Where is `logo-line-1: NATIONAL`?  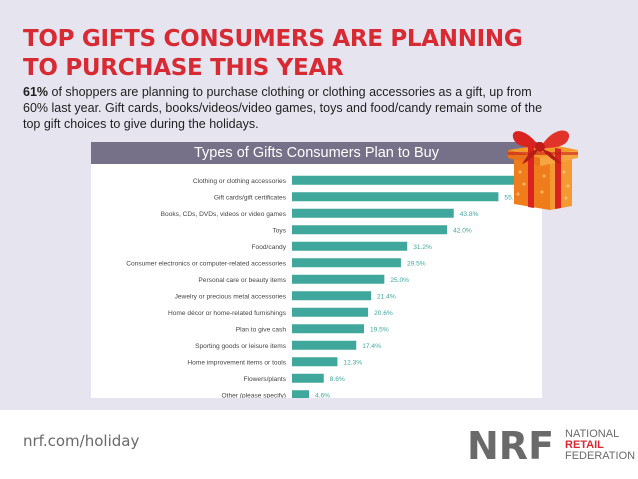 logo-line-1: NATIONAL is located at coordinates (592, 434).